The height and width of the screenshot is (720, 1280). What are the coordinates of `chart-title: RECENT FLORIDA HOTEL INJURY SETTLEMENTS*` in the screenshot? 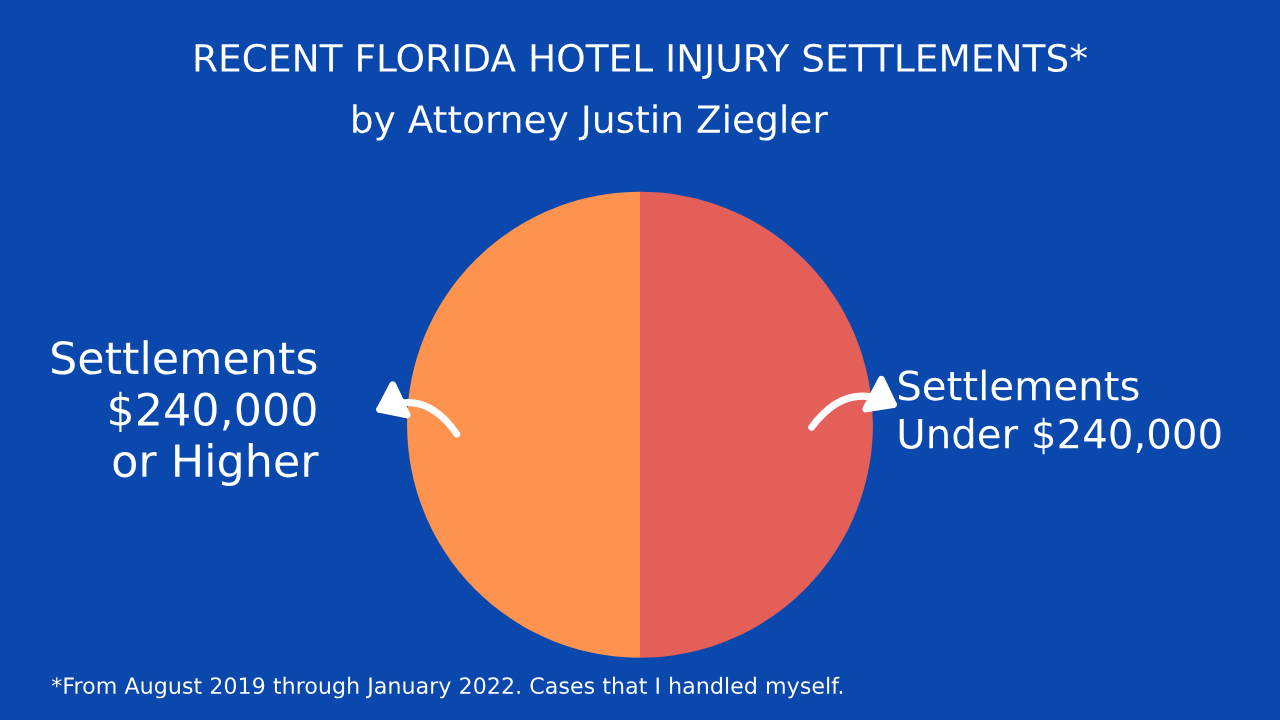 It's located at (641, 61).